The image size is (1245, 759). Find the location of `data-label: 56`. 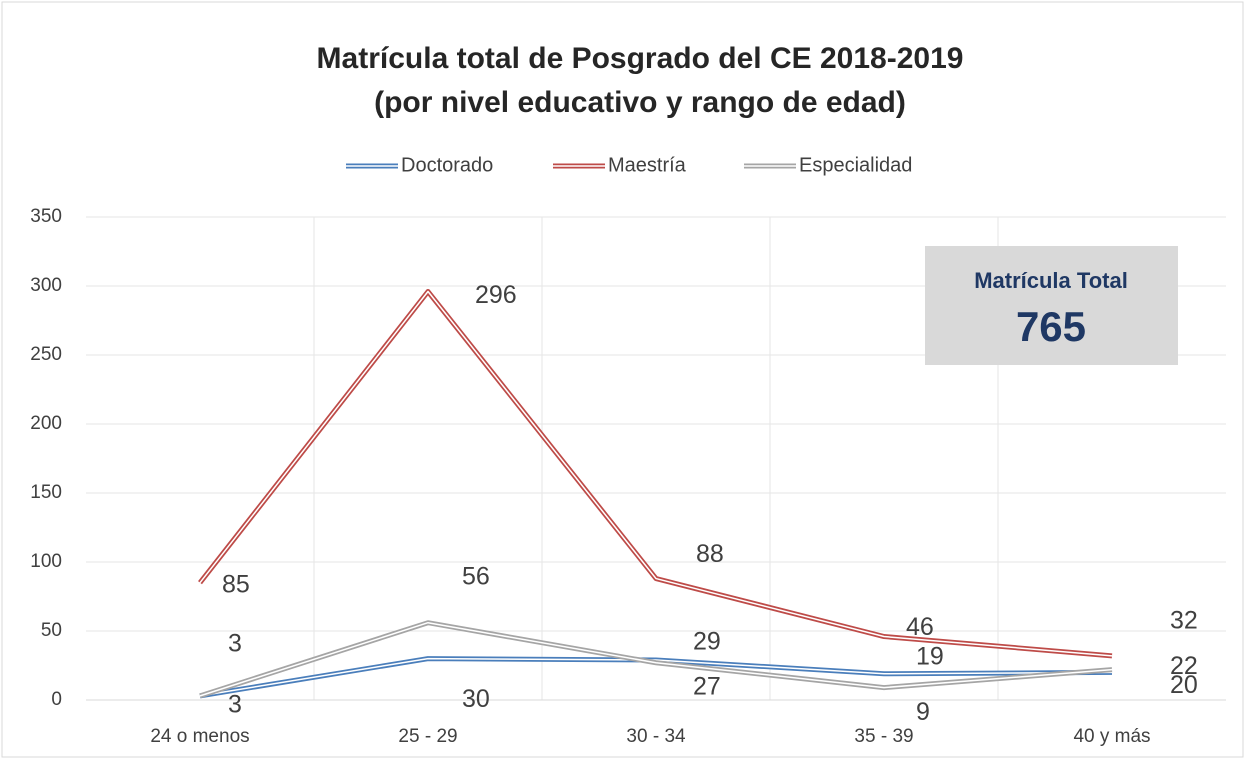

data-label: 56 is located at coordinates (476, 576).